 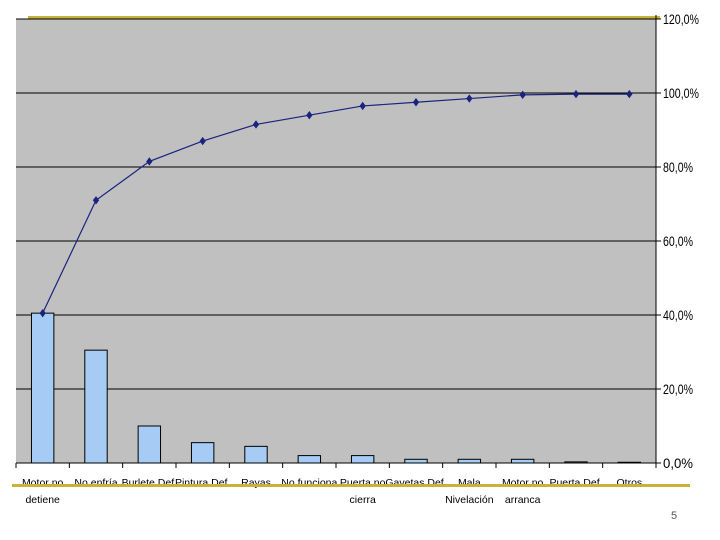 I want to click on category-label: Pintura Def., so click(x=202, y=483).